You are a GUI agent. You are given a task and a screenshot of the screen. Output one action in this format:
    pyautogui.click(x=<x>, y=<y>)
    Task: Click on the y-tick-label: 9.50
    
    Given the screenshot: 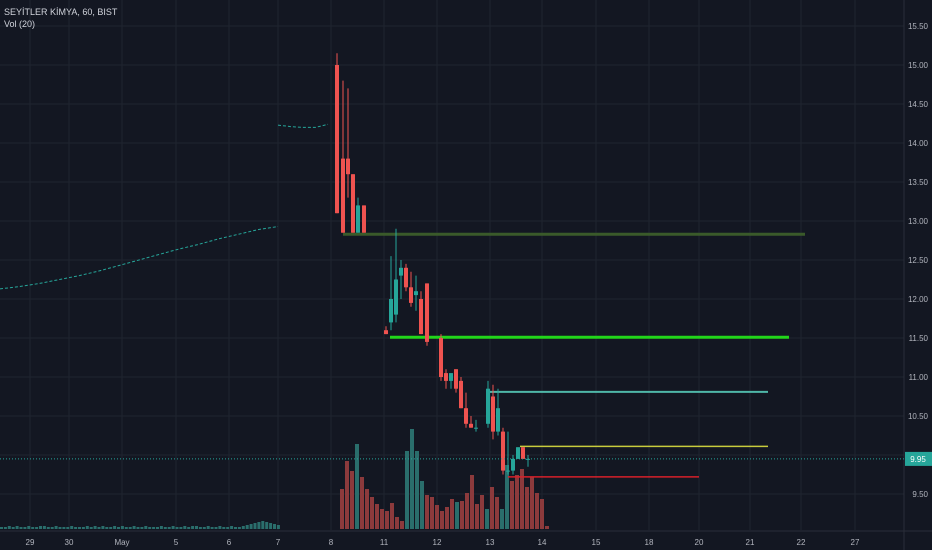 What is the action you would take?
    pyautogui.click(x=920, y=494)
    